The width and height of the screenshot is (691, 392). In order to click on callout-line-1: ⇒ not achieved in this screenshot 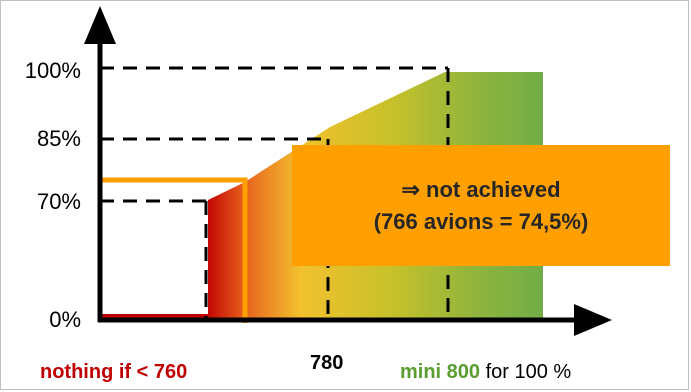, I will do `click(481, 189)`.